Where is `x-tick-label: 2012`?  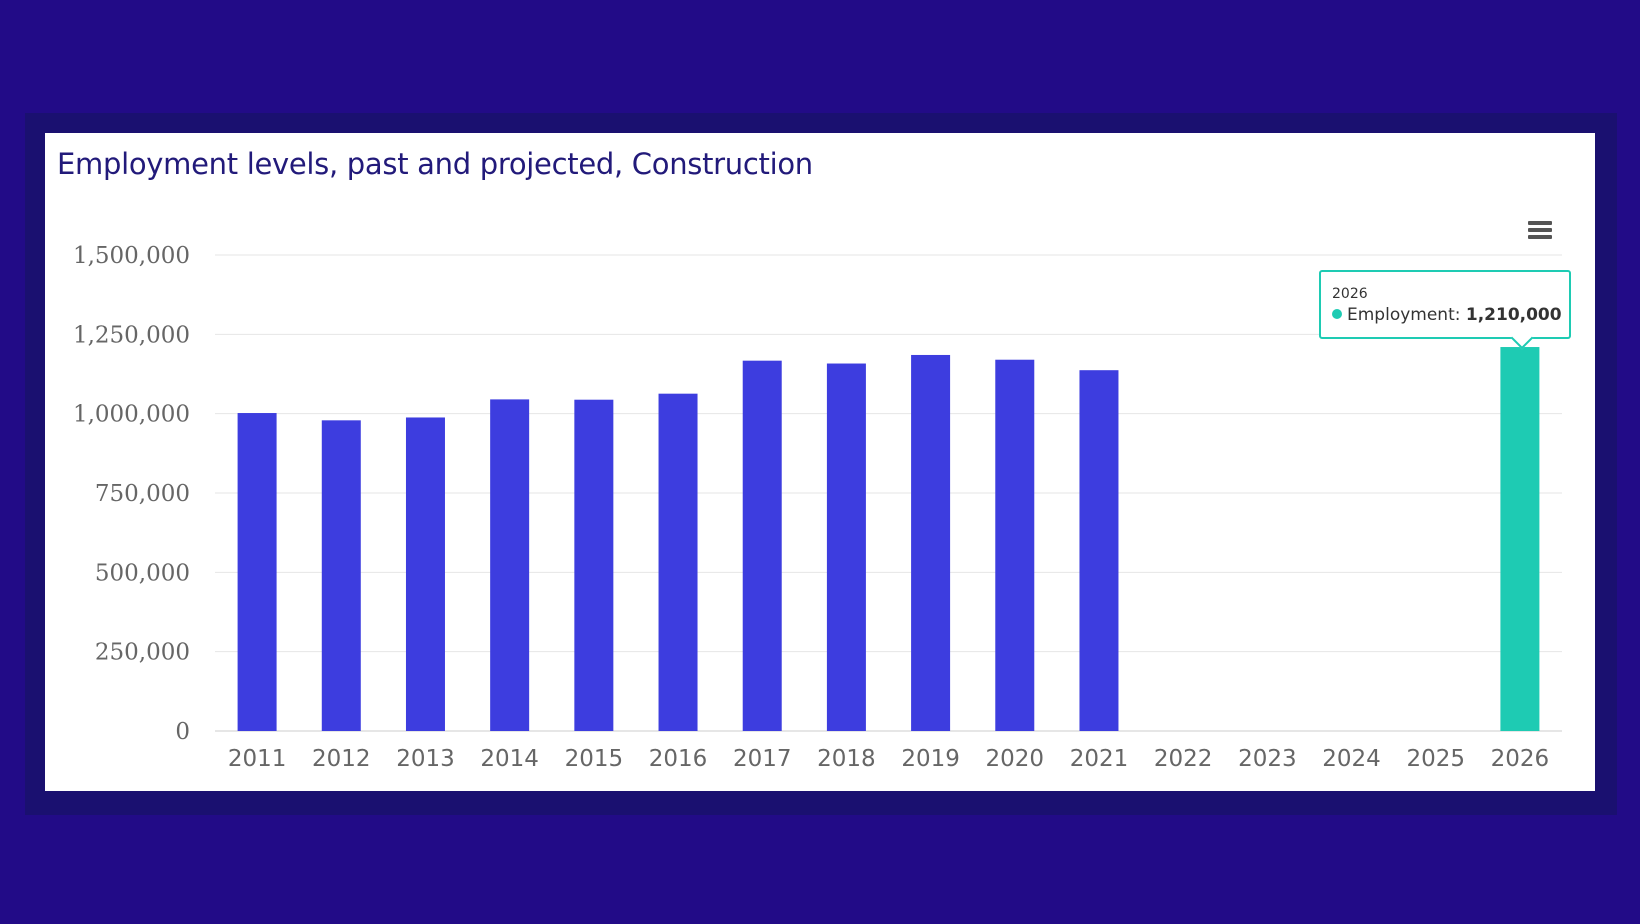
x-tick-label: 2012 is located at coordinates (341, 759).